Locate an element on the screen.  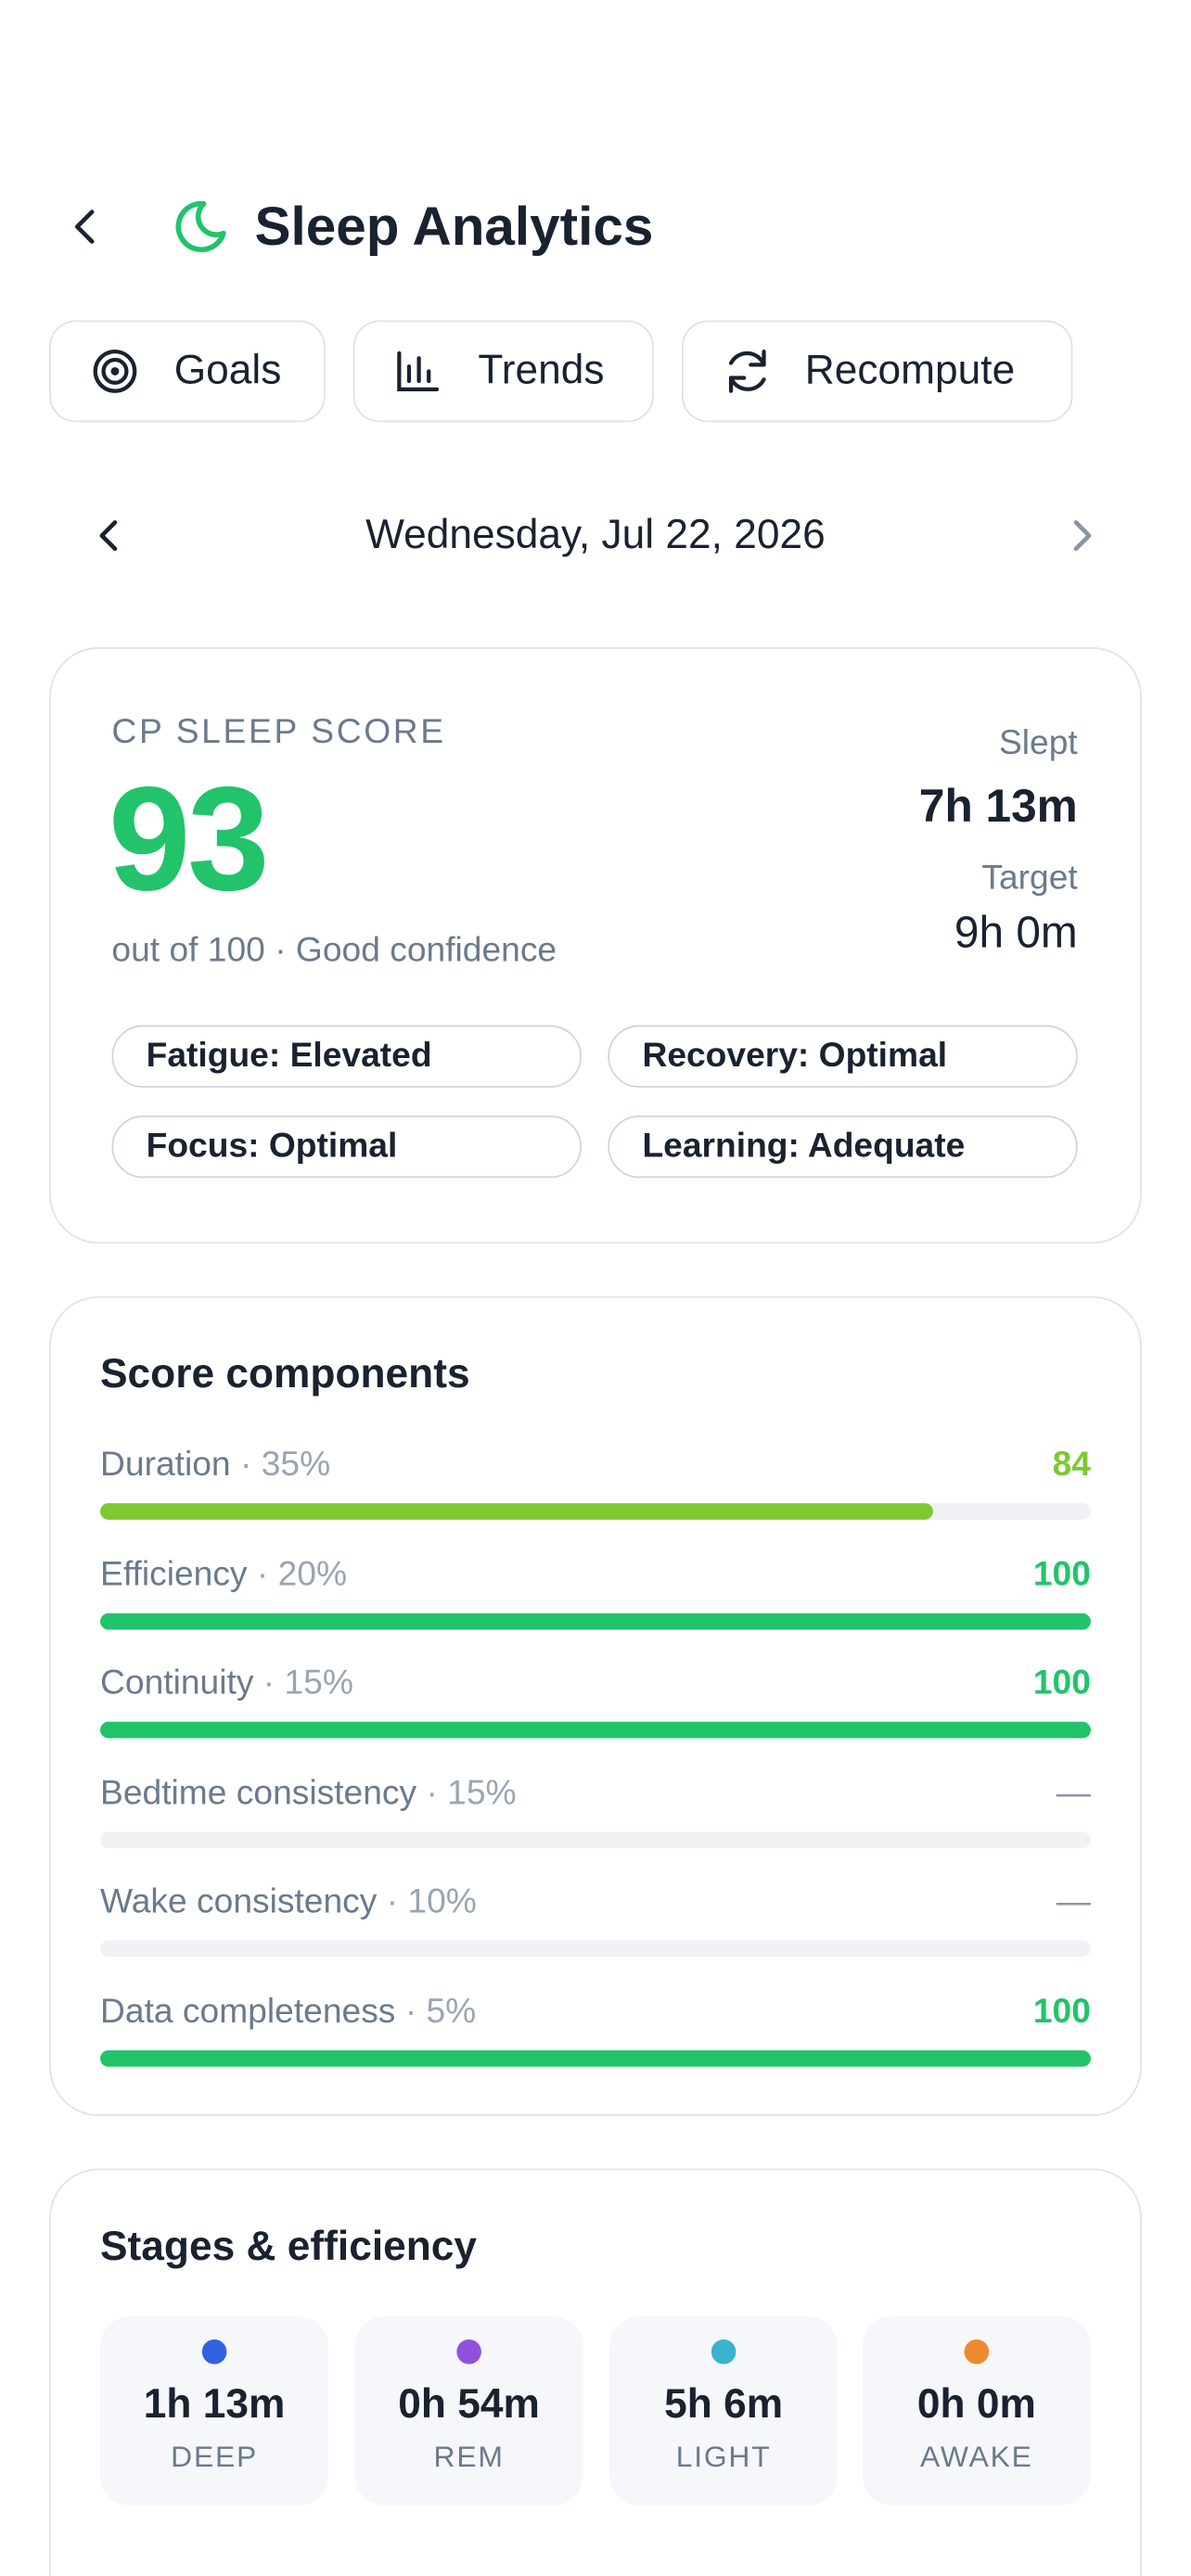
button-label: Goals is located at coordinates (228, 370).